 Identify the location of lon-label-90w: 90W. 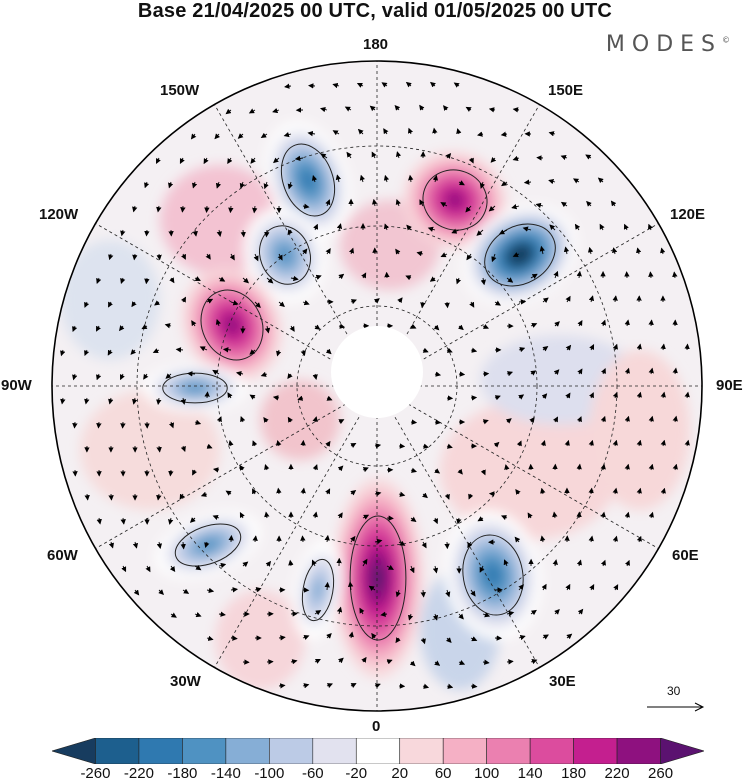
(16, 385).